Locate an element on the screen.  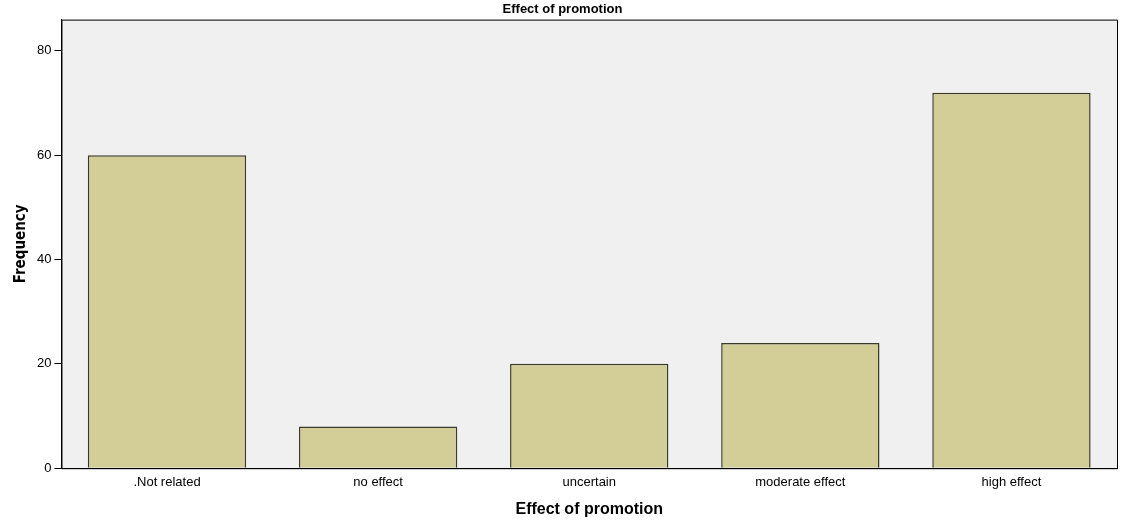
x-tick-label: moderate effect is located at coordinates (800, 481).